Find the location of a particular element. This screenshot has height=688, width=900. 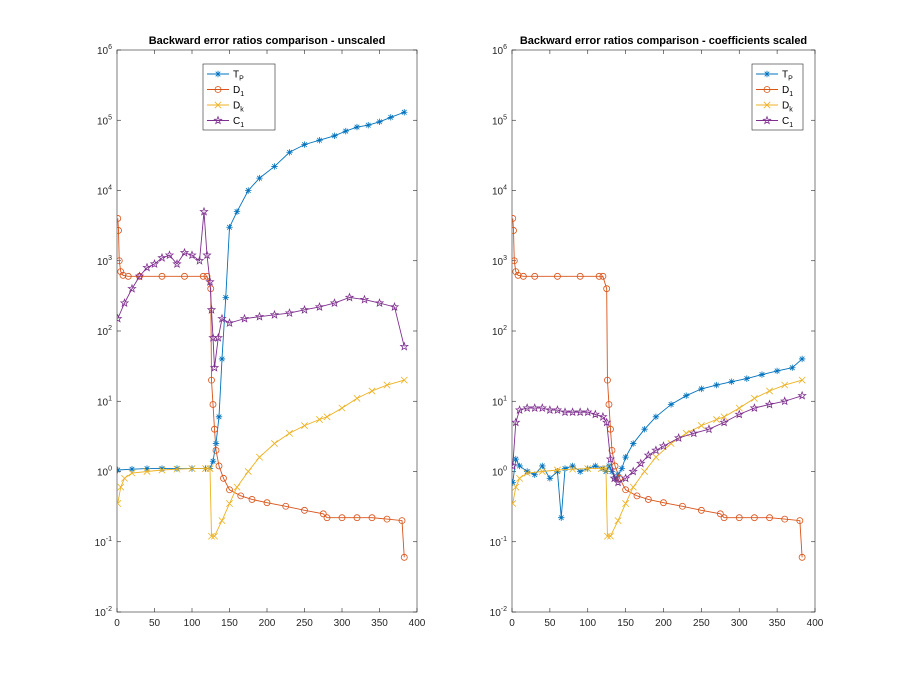

legend-entry-d1: D1 is located at coordinates (238, 91).